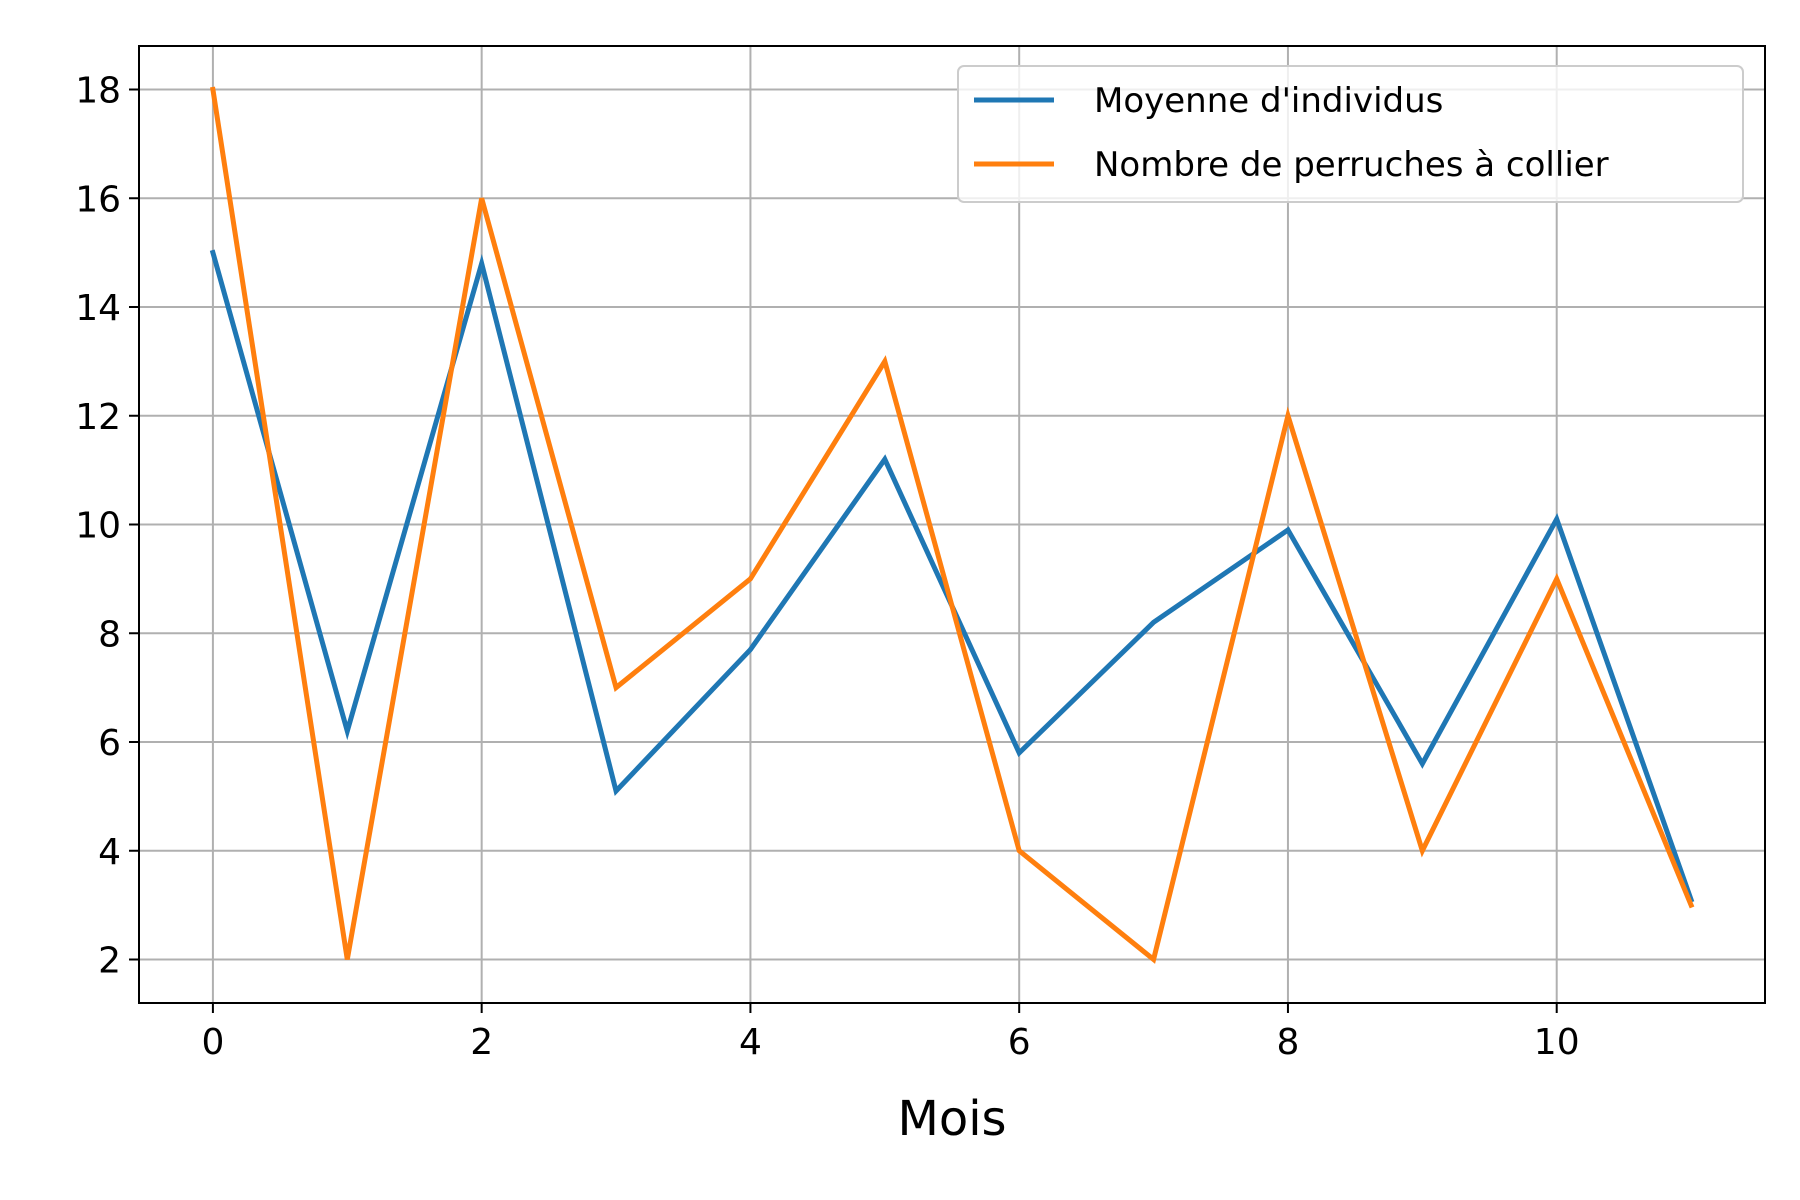  Describe the element at coordinates (98, 417) in the screenshot. I see `y-tick-label: 12` at that location.